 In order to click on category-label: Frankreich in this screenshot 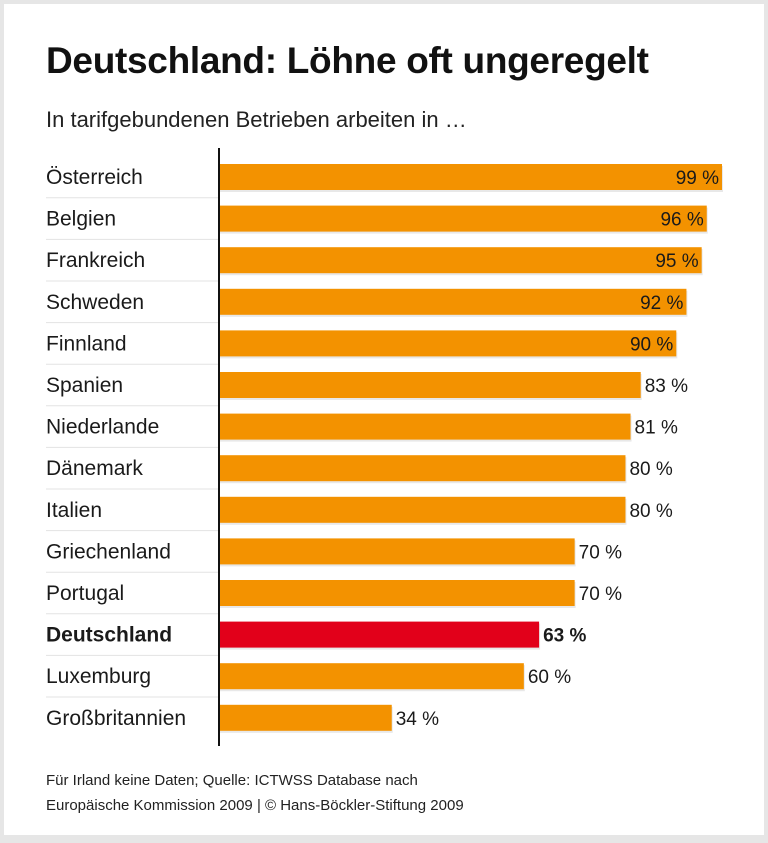, I will do `click(95, 260)`.